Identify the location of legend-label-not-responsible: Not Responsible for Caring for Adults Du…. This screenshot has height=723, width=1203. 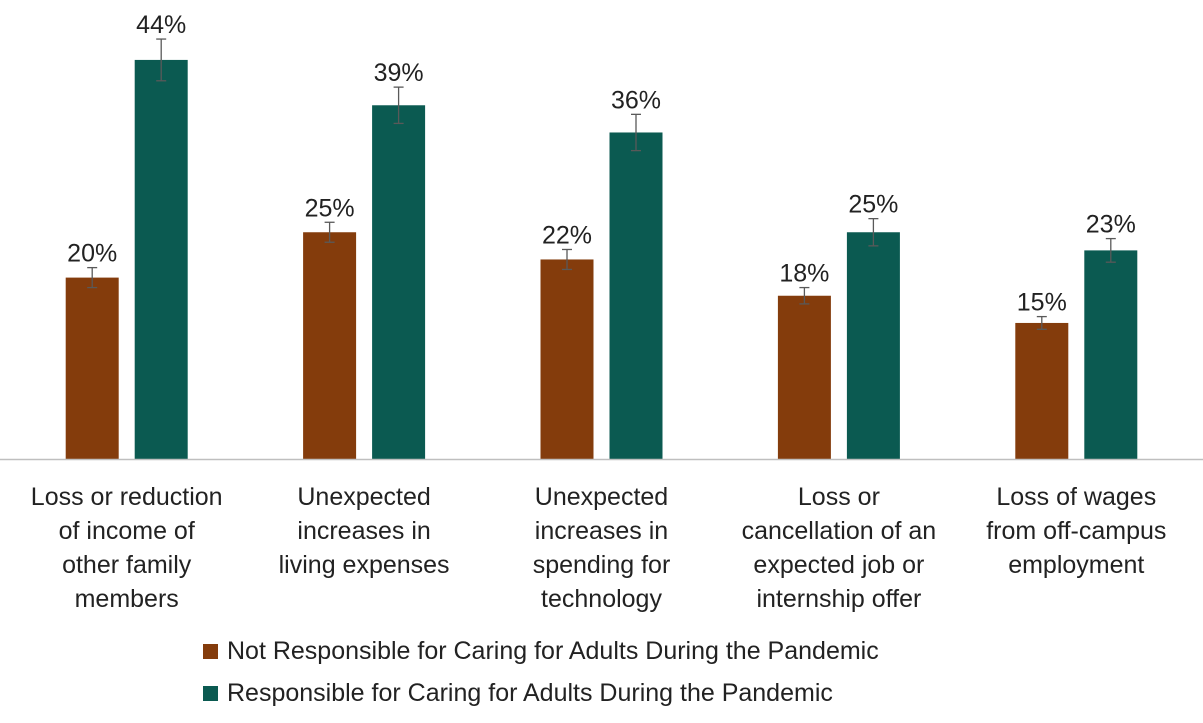
(553, 650).